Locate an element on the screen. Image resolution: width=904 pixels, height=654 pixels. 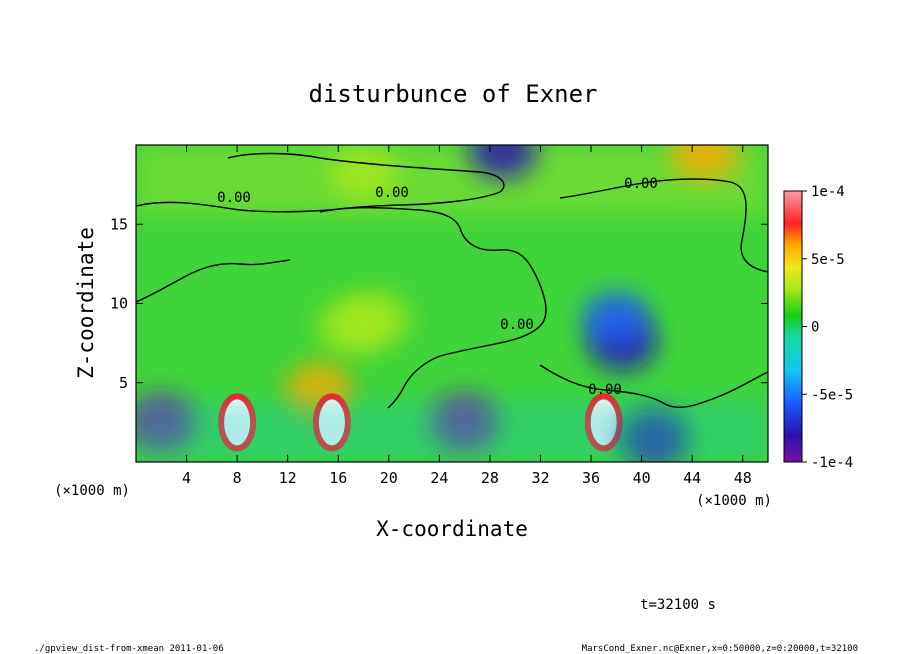
chart-title: disturbunce of Exner is located at coordinates (453, 94).